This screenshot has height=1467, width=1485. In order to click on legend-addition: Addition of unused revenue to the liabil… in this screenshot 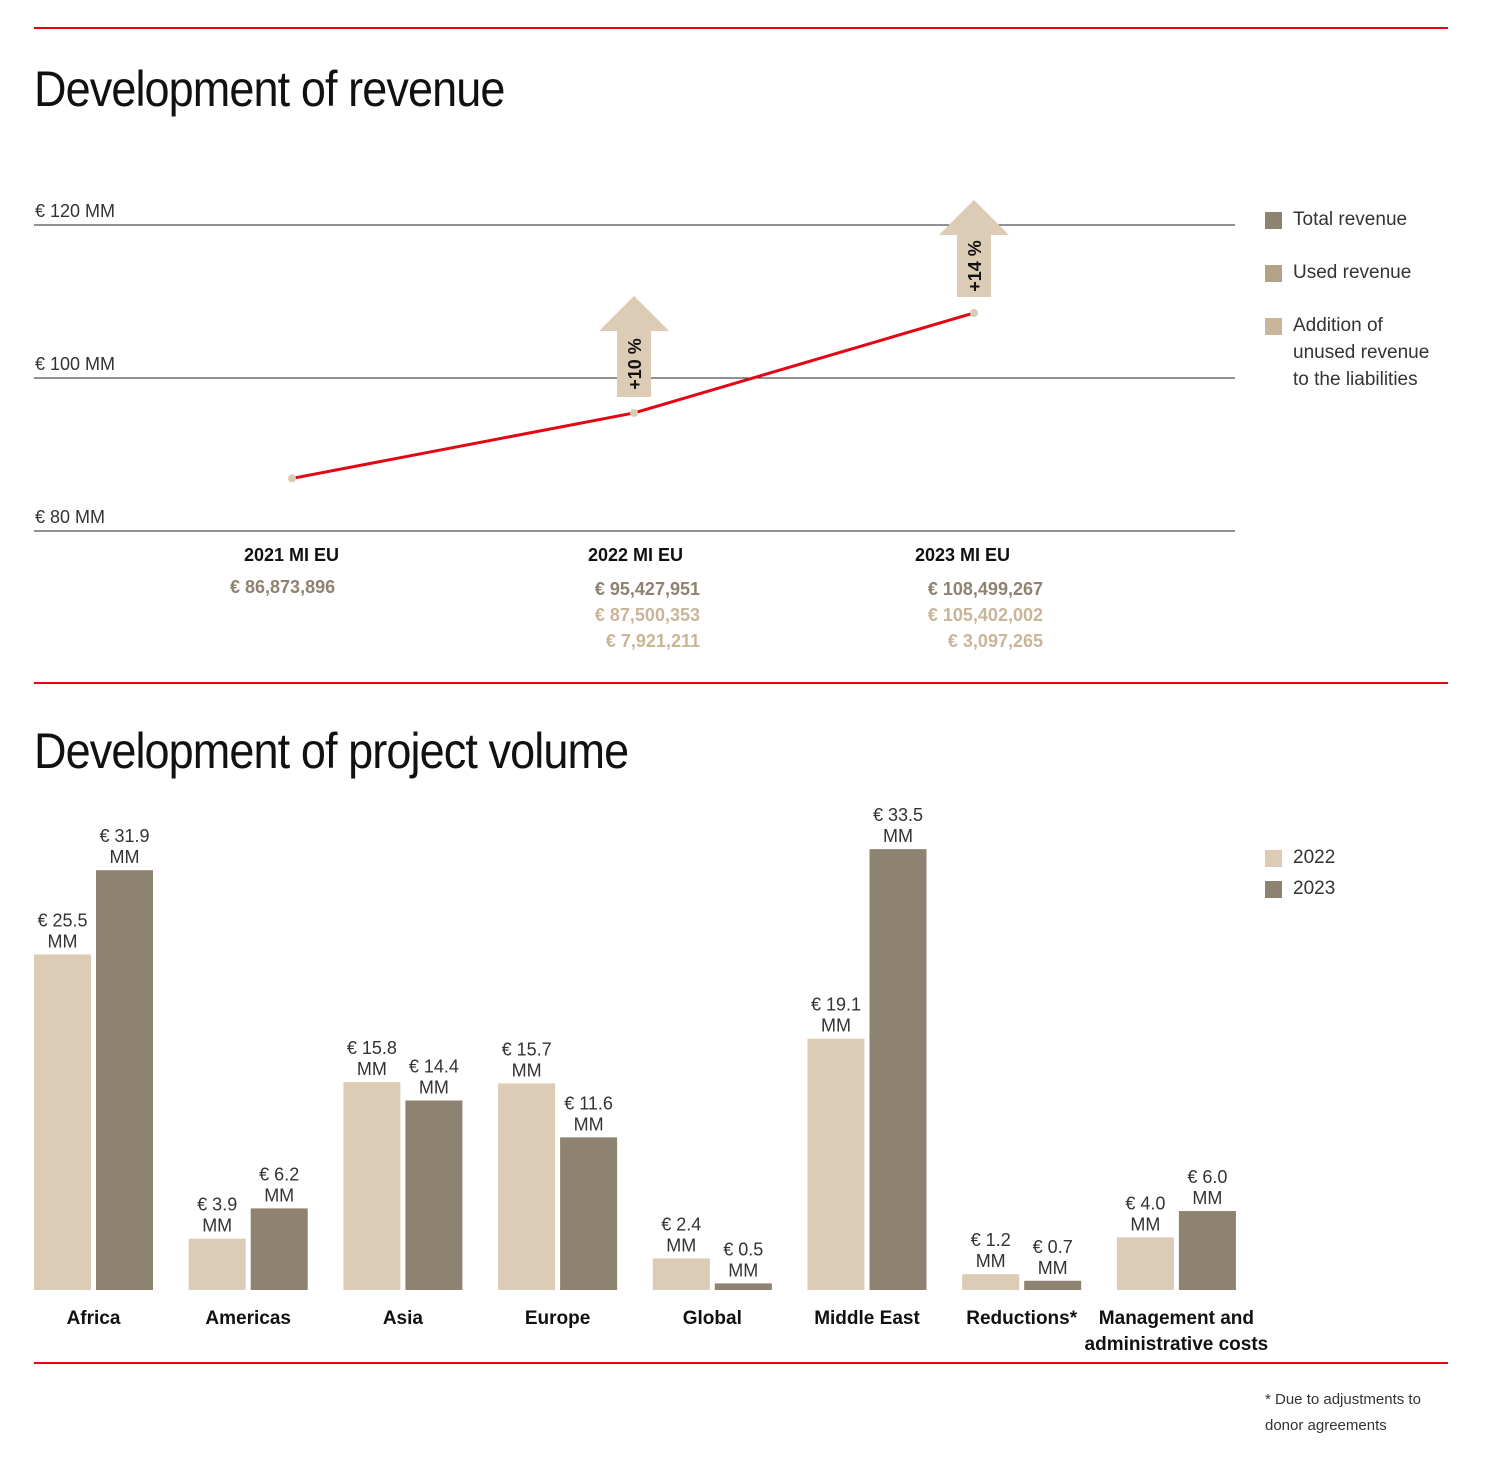, I will do `click(1354, 354)`.